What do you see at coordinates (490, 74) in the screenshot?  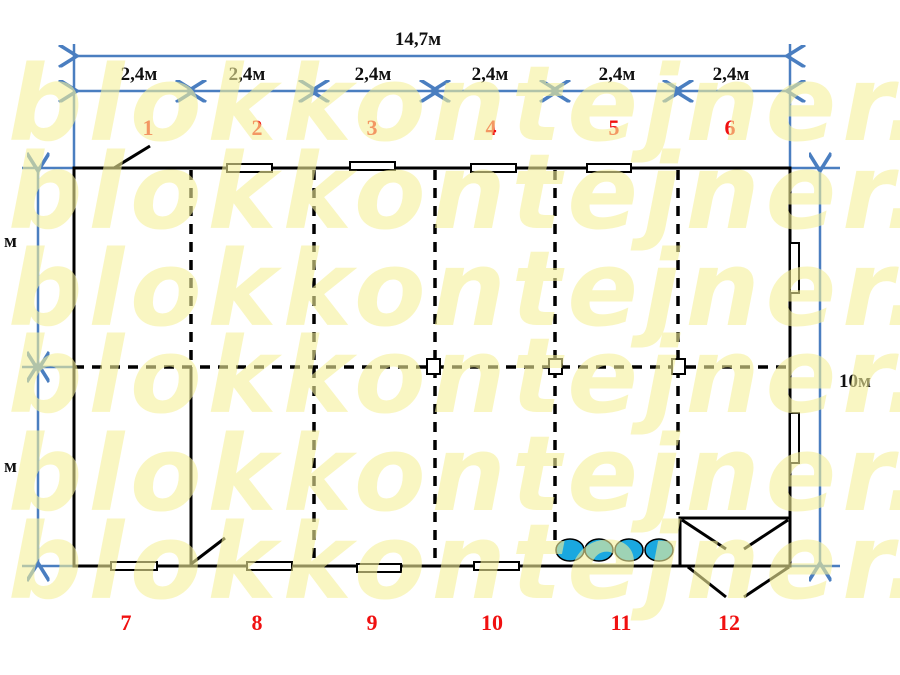 I see `section-width-label-4: 2,4м` at bounding box center [490, 74].